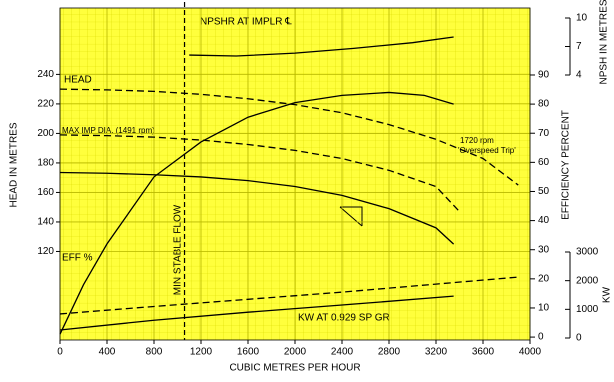  Describe the element at coordinates (45, 163) in the screenshot. I see `y-tick-label: 180` at that location.